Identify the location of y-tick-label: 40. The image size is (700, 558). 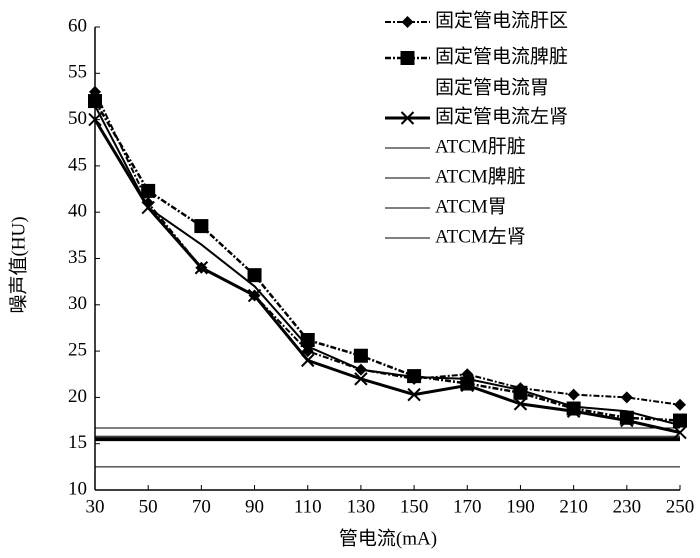
(77, 211).